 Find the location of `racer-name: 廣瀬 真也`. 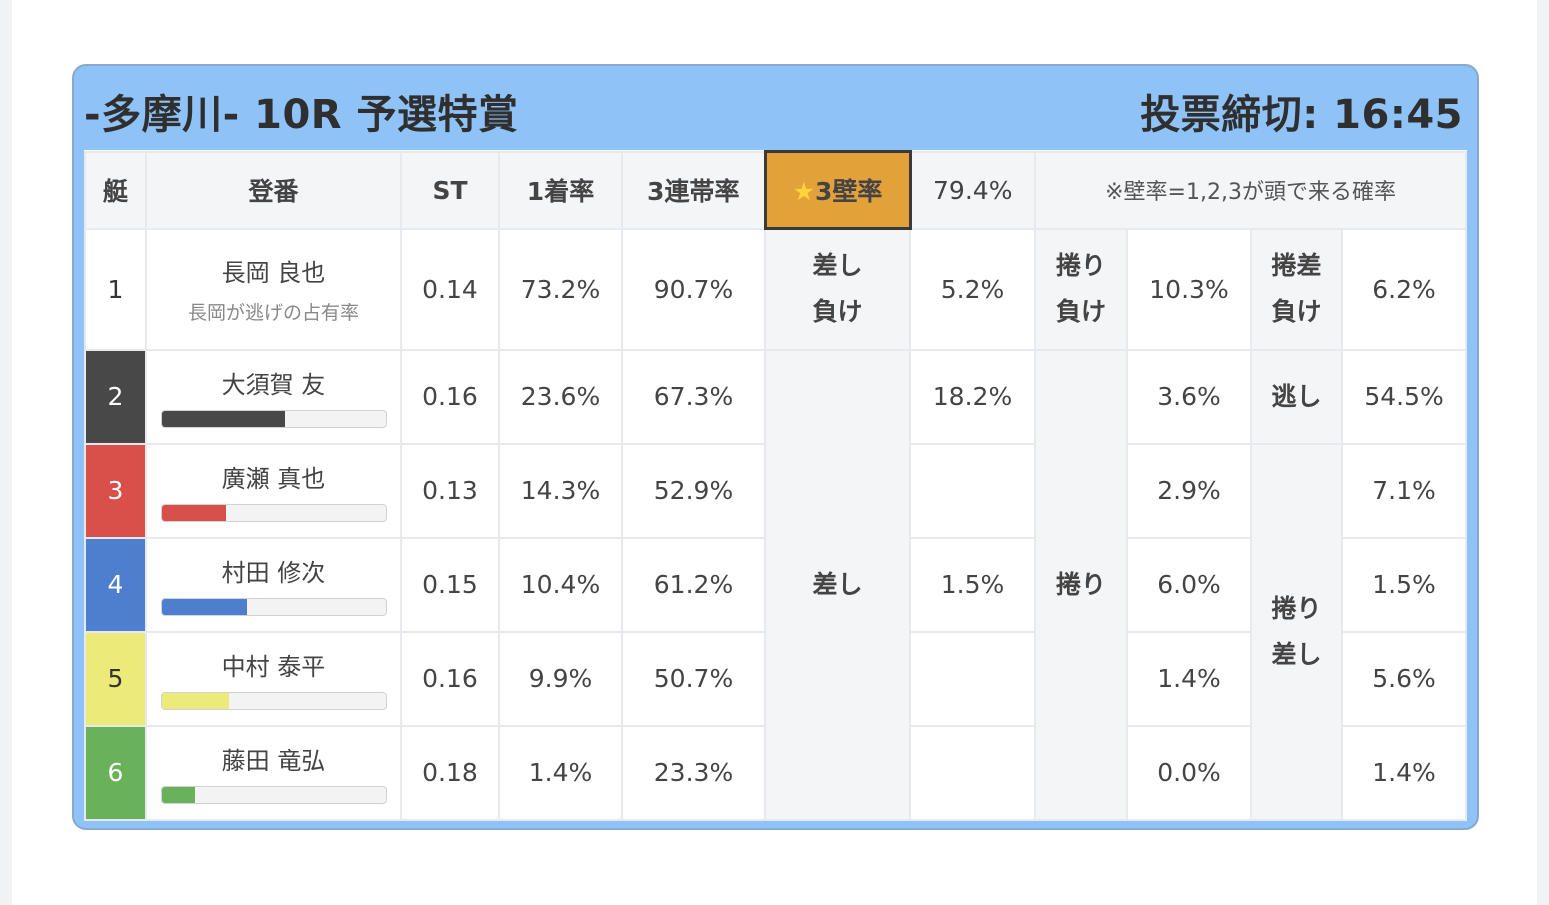

racer-name: 廣瀬 真也 is located at coordinates (273, 479).